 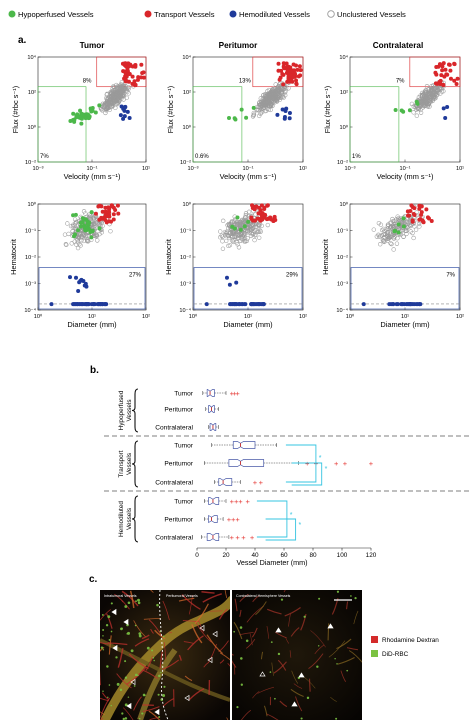 I want to click on x-tick-label: 10², so click(x=303, y=317).